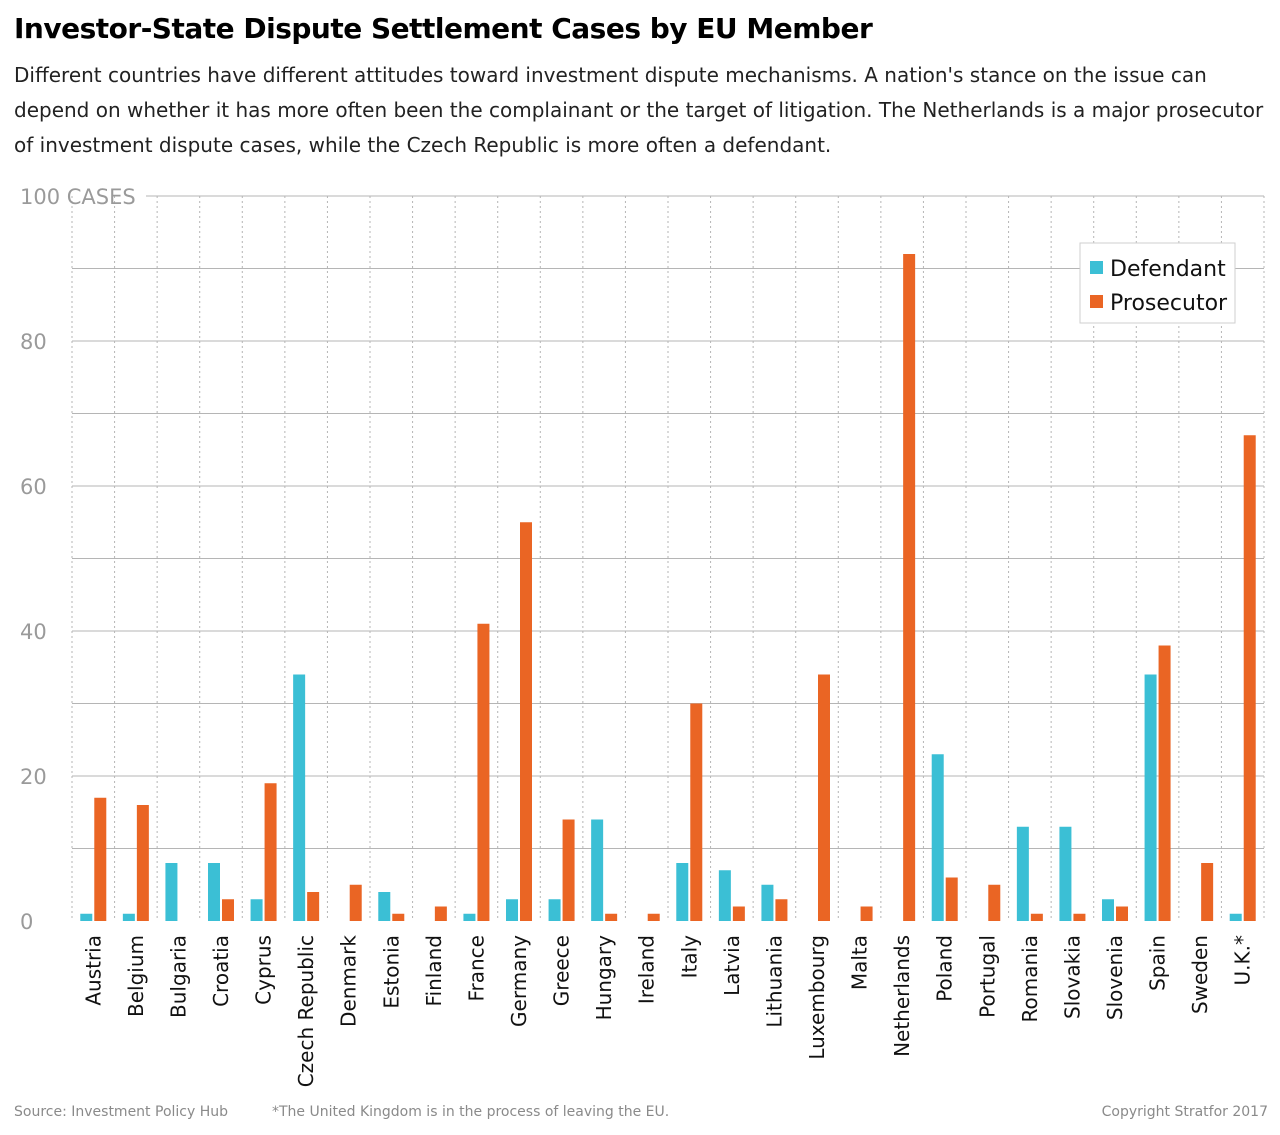  What do you see at coordinates (1079, 917) in the screenshot?
I see `bar-prosecutor-slovakia` at bounding box center [1079, 917].